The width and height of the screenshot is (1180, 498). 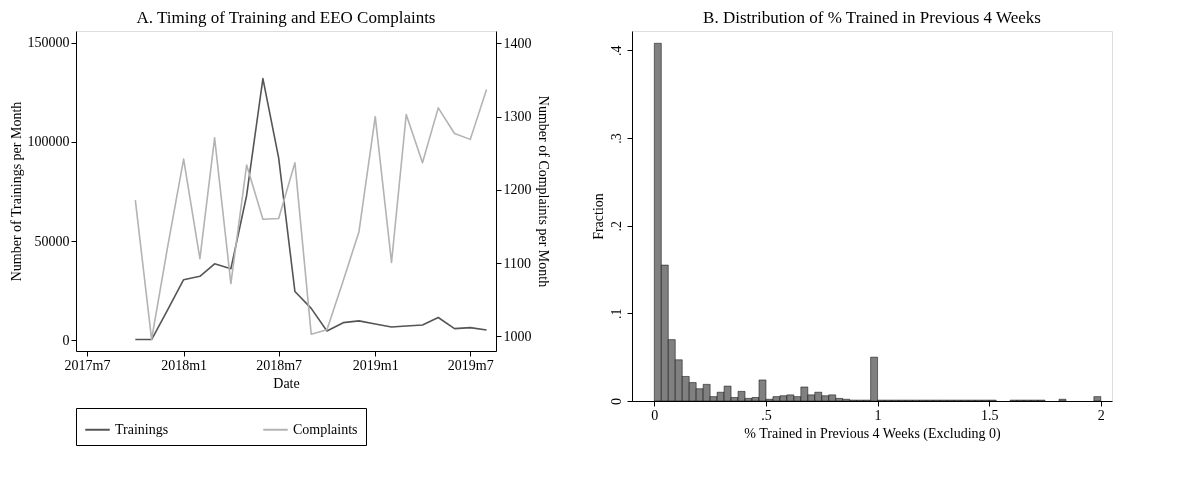 What do you see at coordinates (616, 51) in the screenshot?
I see `y-tick-label: .4` at bounding box center [616, 51].